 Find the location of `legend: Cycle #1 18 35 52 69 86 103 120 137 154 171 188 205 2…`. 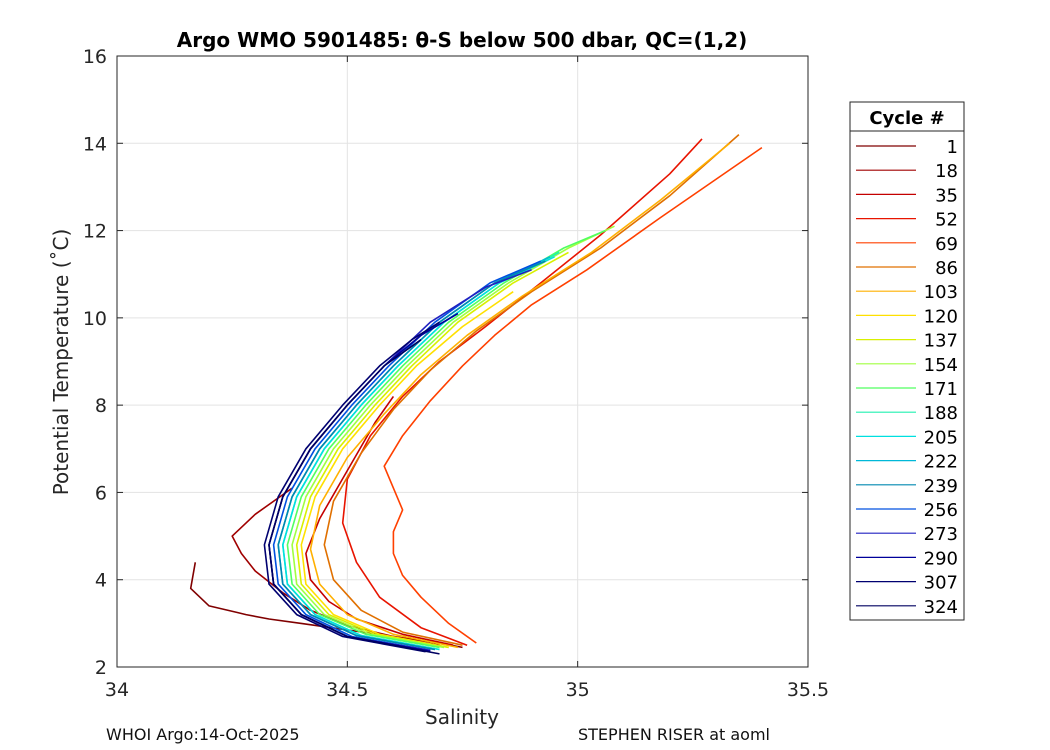

legend: Cycle #1 18 35 52 69 86 103 120 137 154 171 188 205 2… is located at coordinates (907, 361).